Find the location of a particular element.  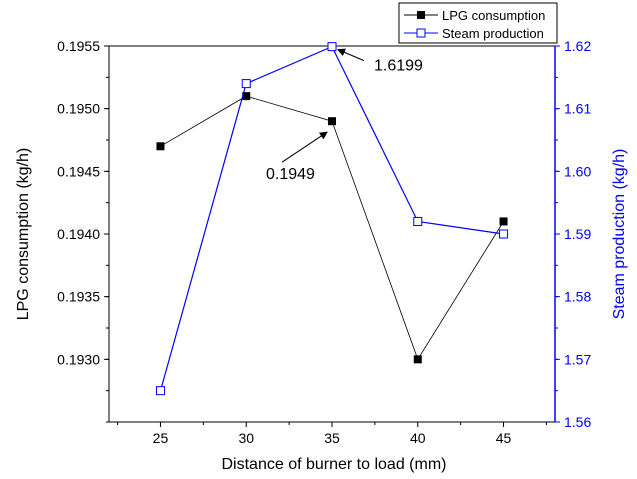

y-left-tick-label: 0.1935 is located at coordinates (78, 297).